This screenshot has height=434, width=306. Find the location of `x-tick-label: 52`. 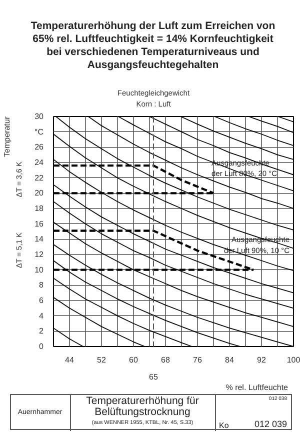

x-tick-label: 52 is located at coordinates (101, 360).